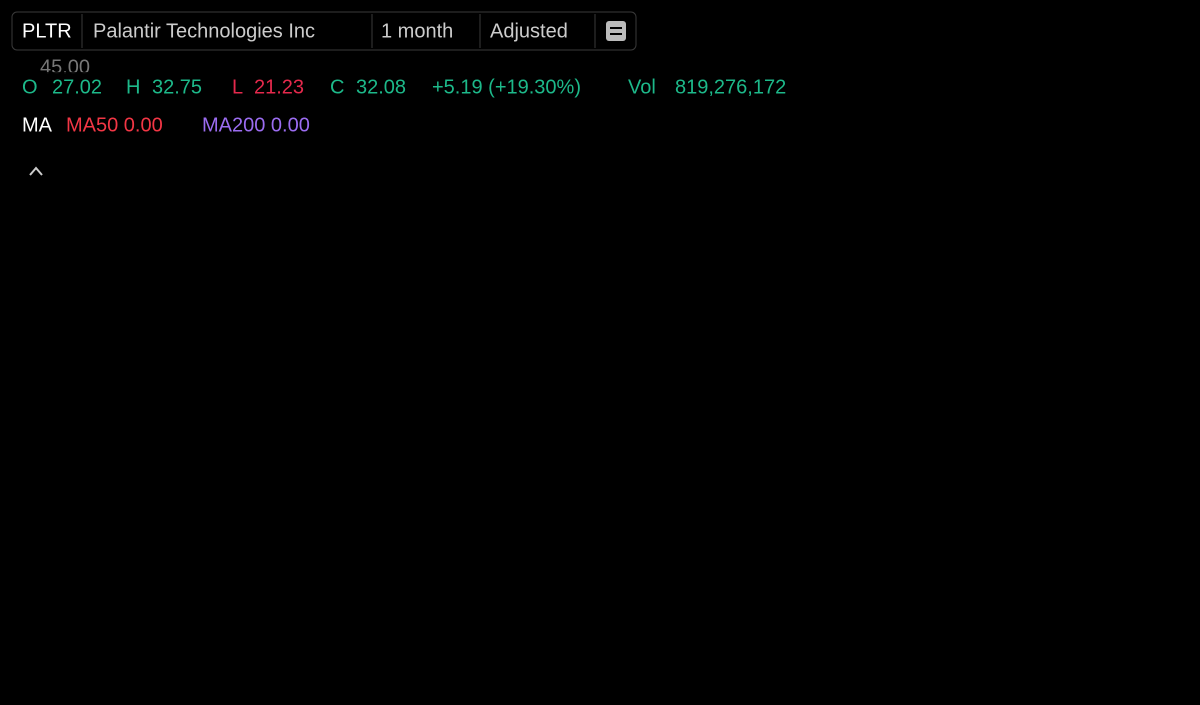 The image size is (1200, 705). Describe the element at coordinates (642, 87) in the screenshot. I see `volume-title: Vol` at that location.